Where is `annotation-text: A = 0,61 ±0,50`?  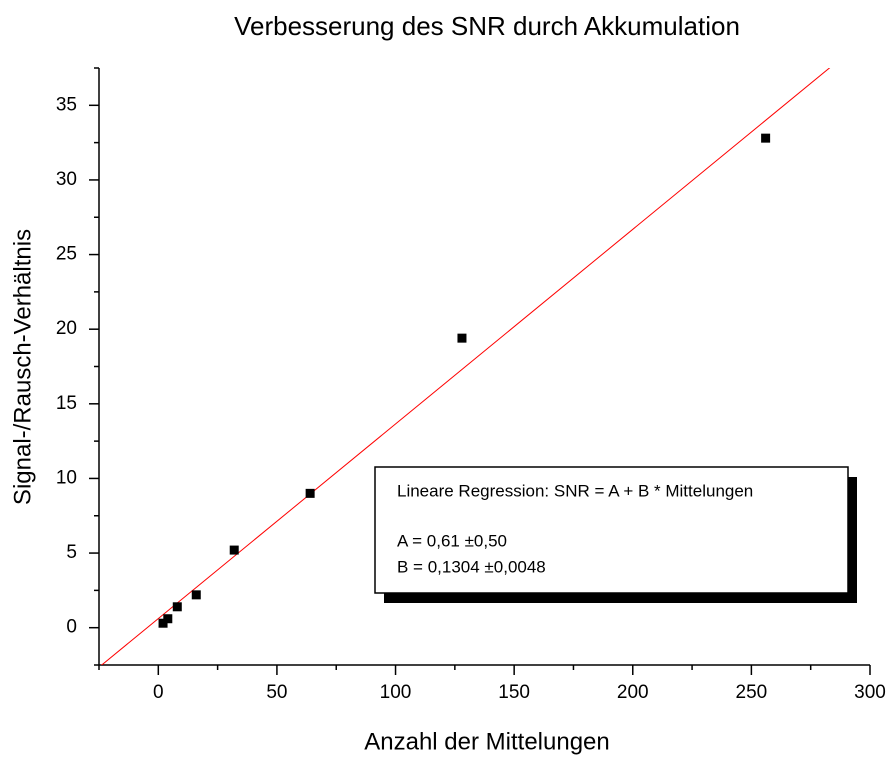 annotation-text: A = 0,61 ±0,50 is located at coordinates (452, 540).